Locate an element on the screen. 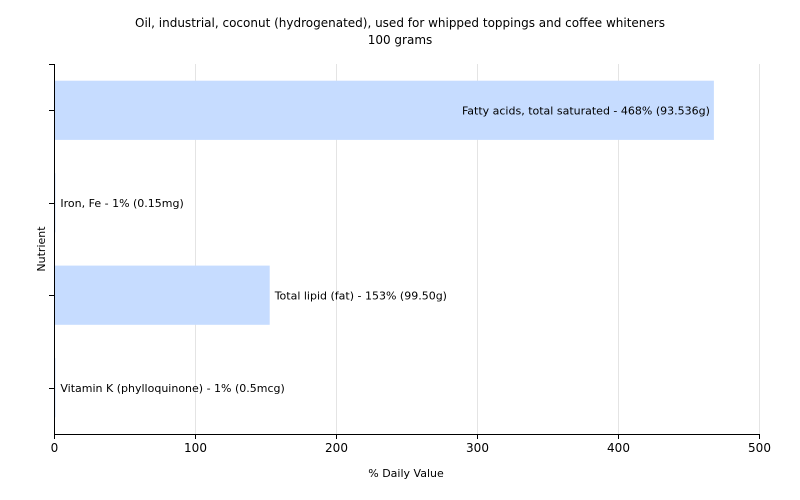  bar-value-label: Iron, Fe - 1% (0.15mg) is located at coordinates (121, 203).